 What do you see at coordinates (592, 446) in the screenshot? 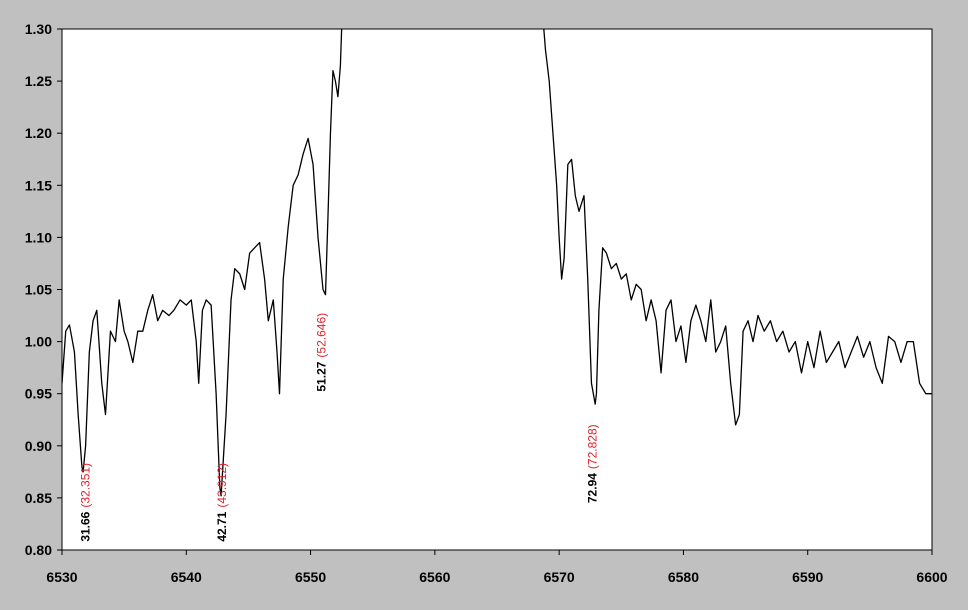
I see `annotation-reference: (72.828)` at bounding box center [592, 446].